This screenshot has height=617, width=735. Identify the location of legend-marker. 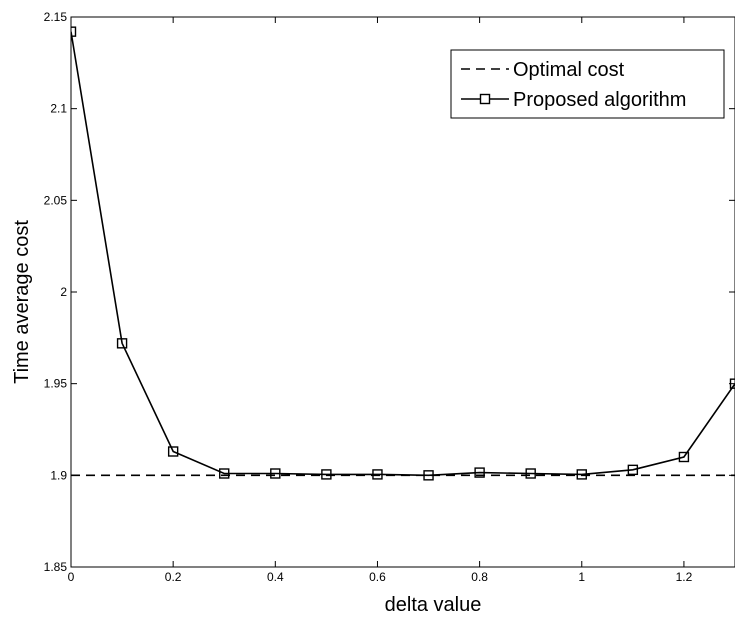
(485, 99).